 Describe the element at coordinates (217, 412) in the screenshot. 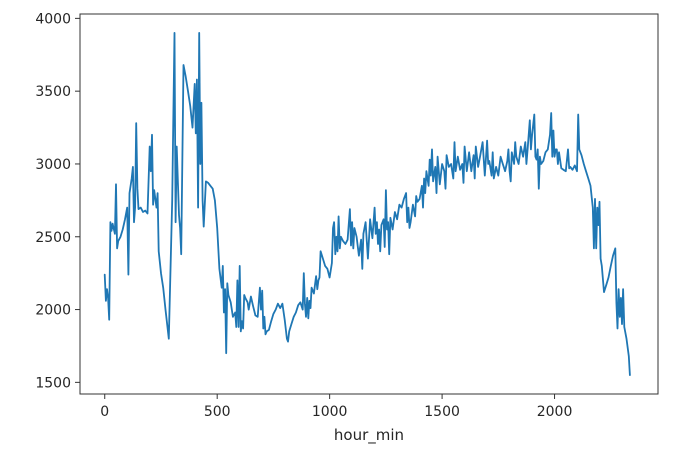

I see `x-tick-label: 500` at that location.